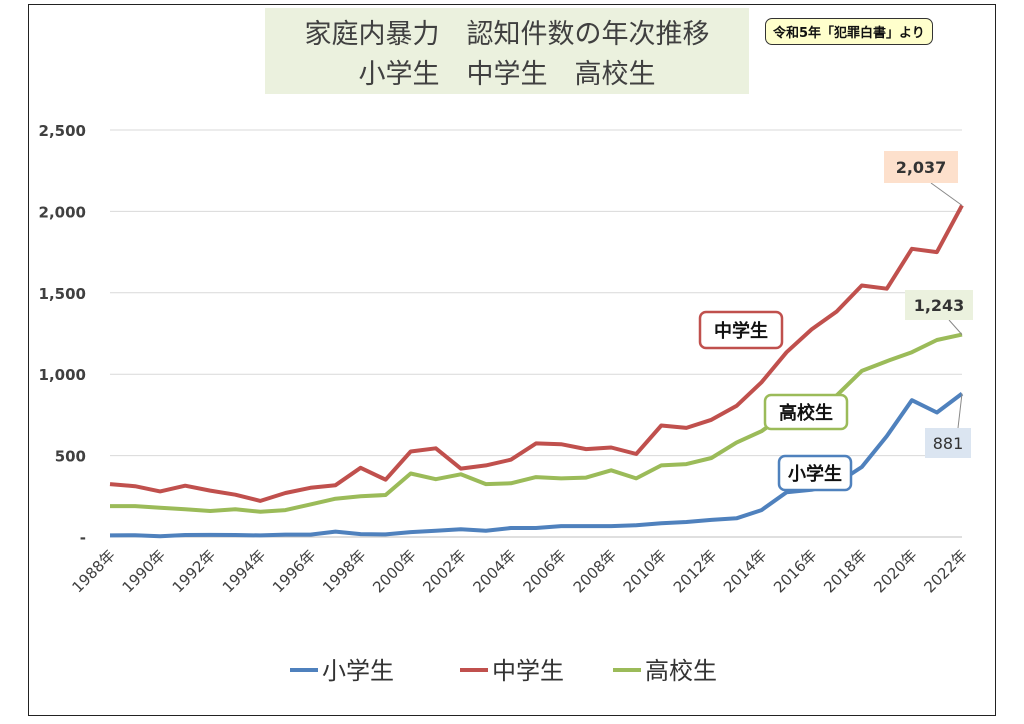  Describe the element at coordinates (895, 571) in the screenshot. I see `x-tick-label: 2020年` at that location.